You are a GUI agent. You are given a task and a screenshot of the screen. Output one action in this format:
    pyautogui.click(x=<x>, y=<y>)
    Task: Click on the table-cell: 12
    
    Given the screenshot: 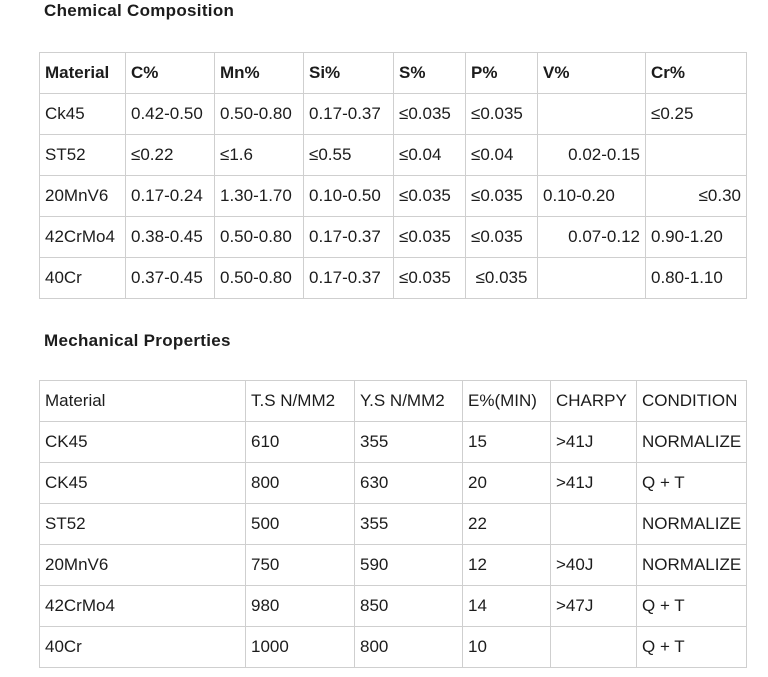 What is the action you would take?
    pyautogui.click(x=506, y=565)
    